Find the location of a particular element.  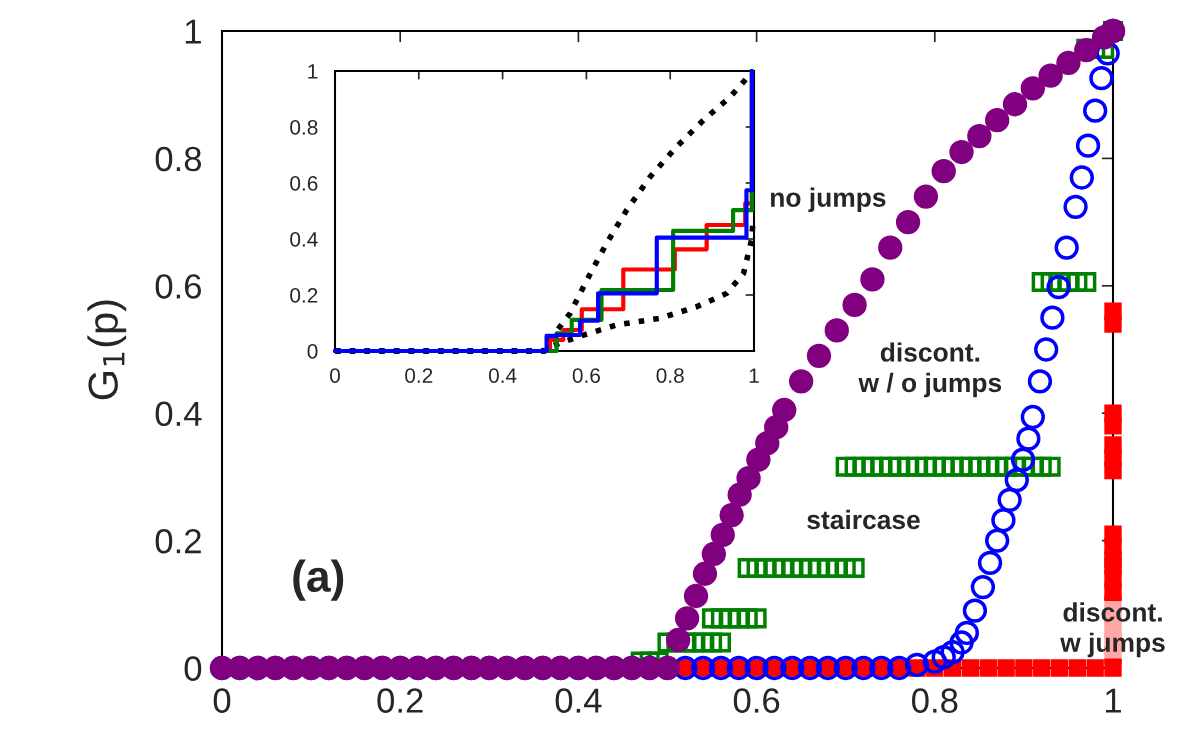

annotation: discont. w jumps is located at coordinates (1112, 630).